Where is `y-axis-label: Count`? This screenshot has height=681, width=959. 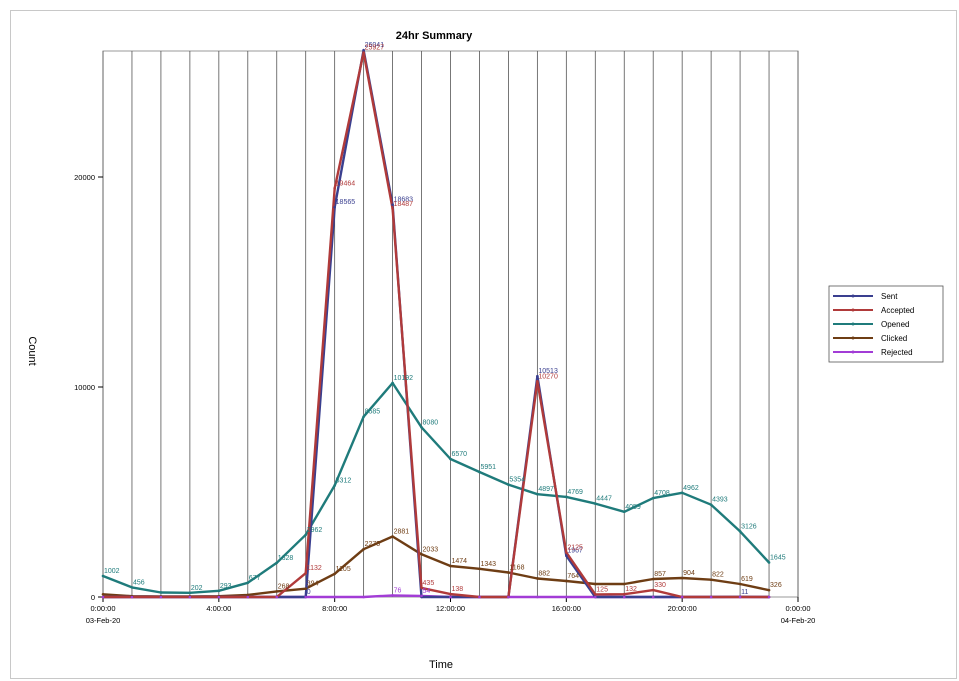
y-axis-label: Count is located at coordinates (32, 350).